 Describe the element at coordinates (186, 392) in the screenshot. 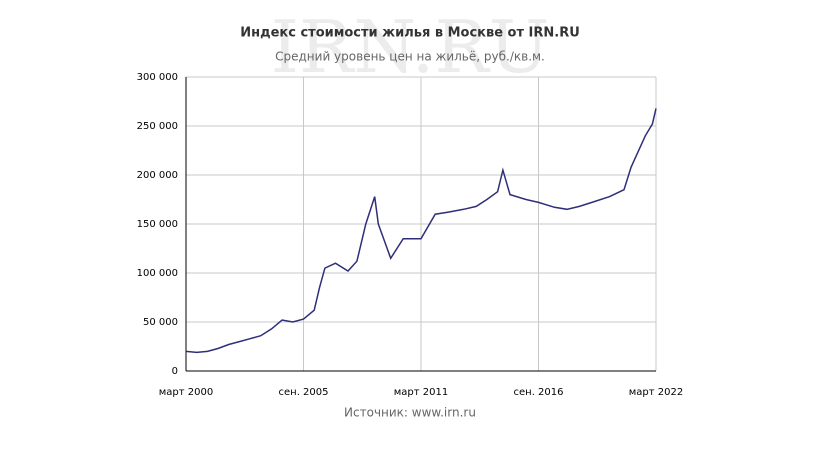

I see `x-tick-label: март 2000` at that location.